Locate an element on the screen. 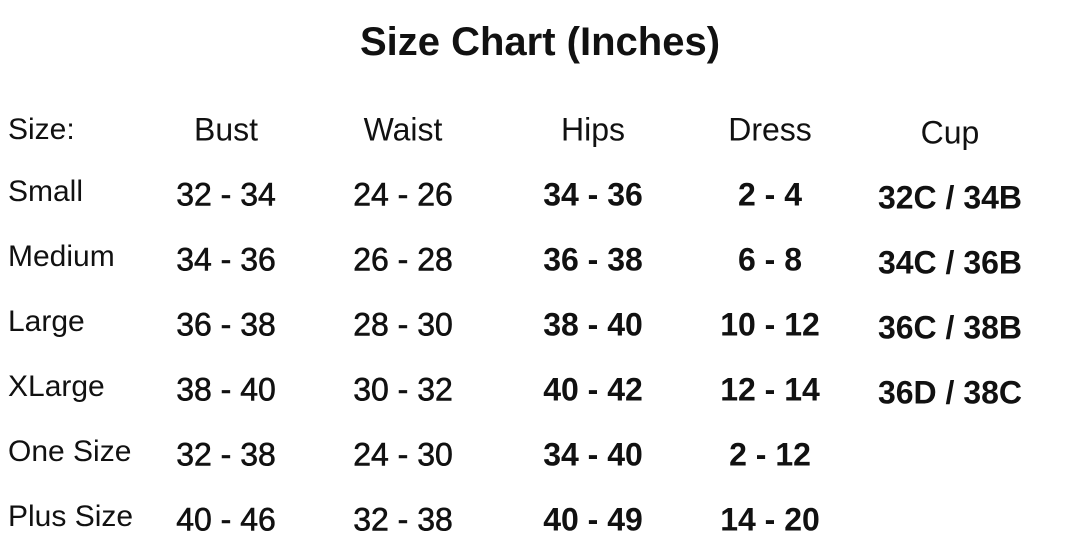 The image size is (1080, 540). header-cup: Cup is located at coordinates (950, 132).